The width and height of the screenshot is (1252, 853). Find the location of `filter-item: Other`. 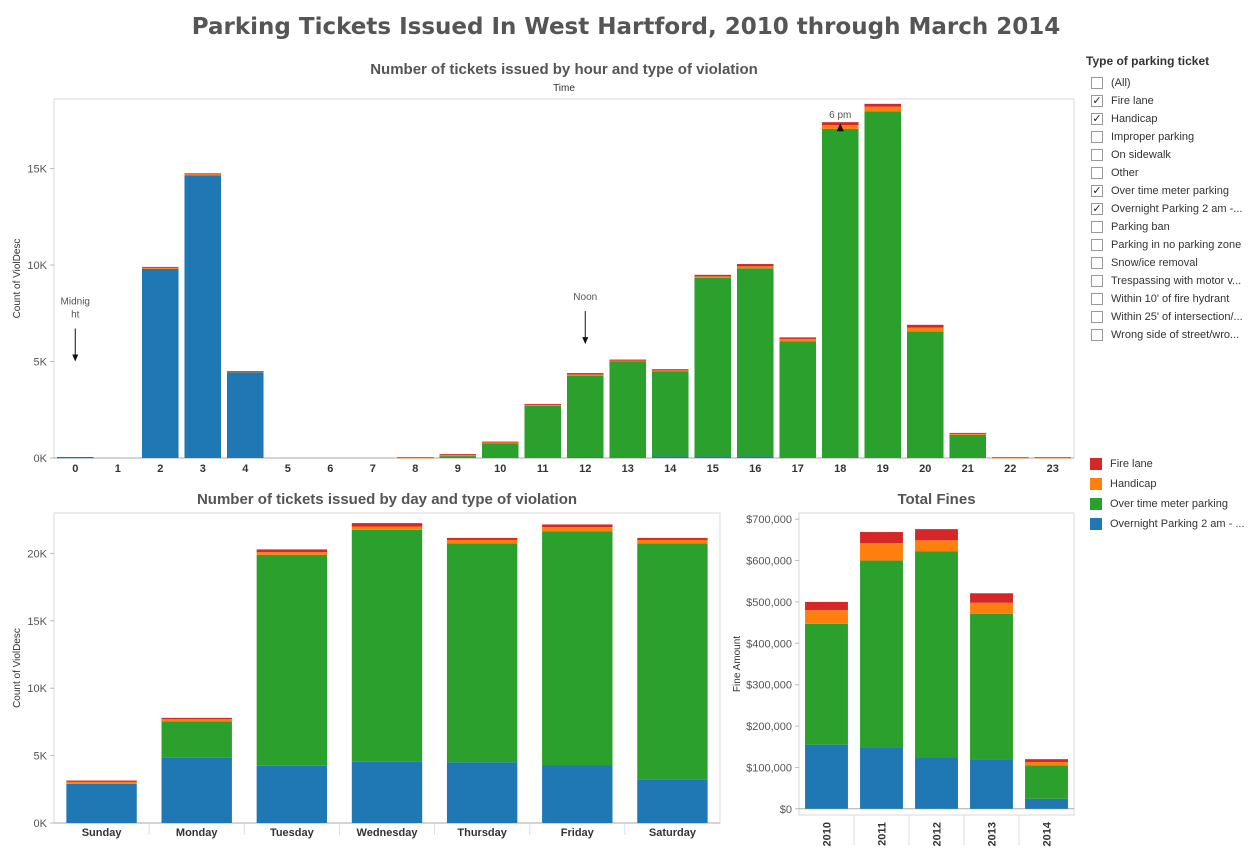

filter-item: Other is located at coordinates (1167, 173).